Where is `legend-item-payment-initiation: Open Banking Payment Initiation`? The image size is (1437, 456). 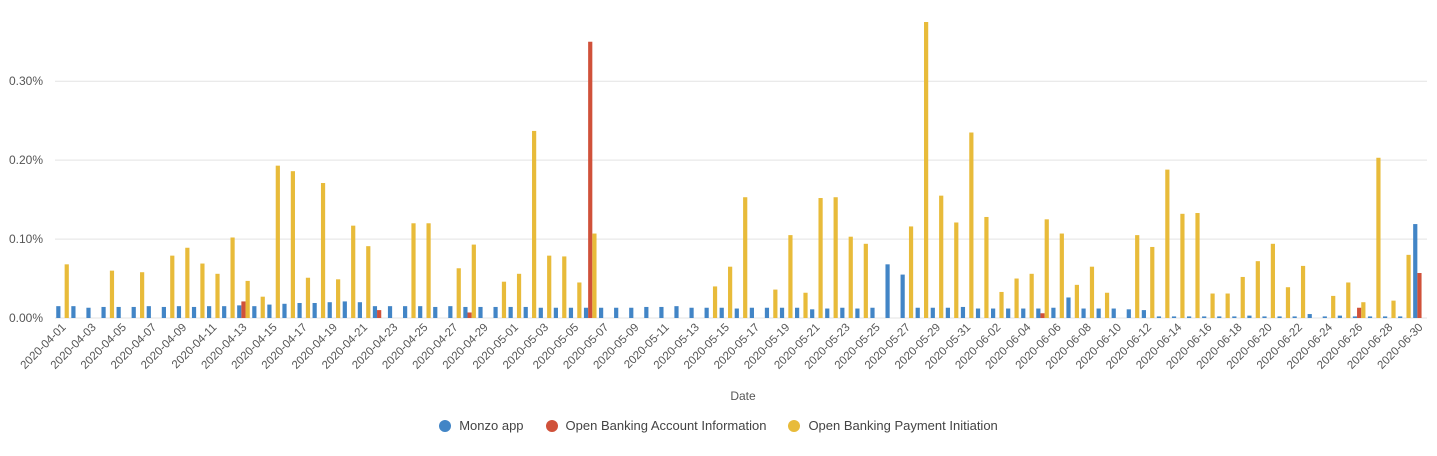
legend-item-payment-initiation: Open Banking Payment Initiation is located at coordinates (893, 425).